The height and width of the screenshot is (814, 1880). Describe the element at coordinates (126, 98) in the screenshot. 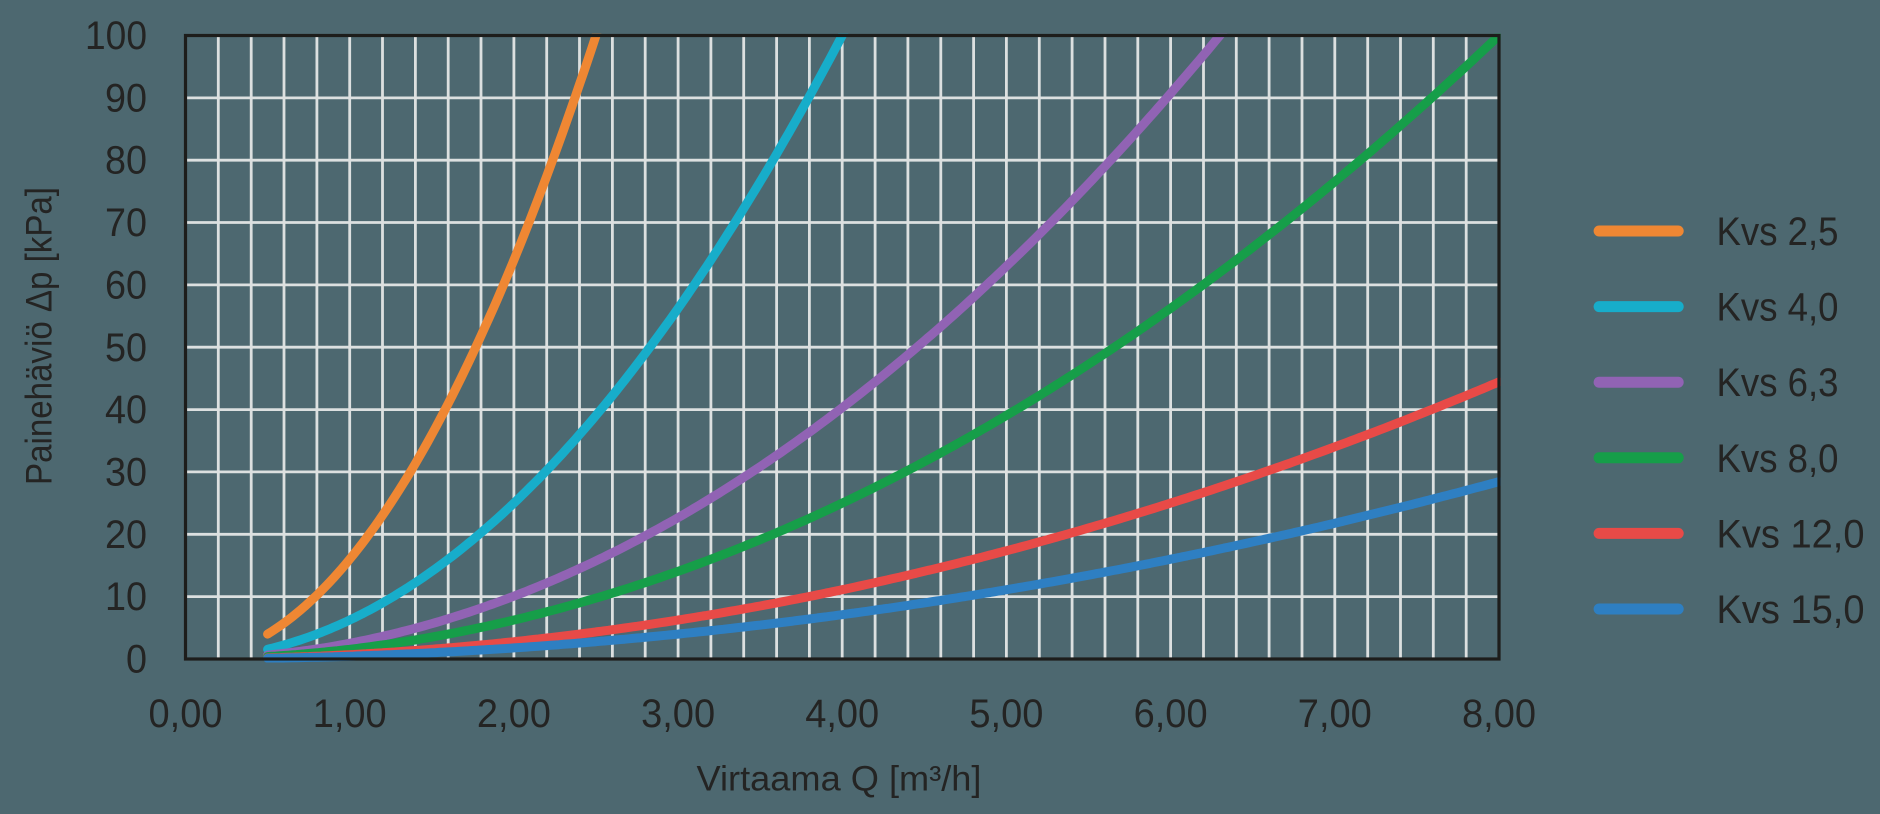

I see `svg-text: 90` at that location.